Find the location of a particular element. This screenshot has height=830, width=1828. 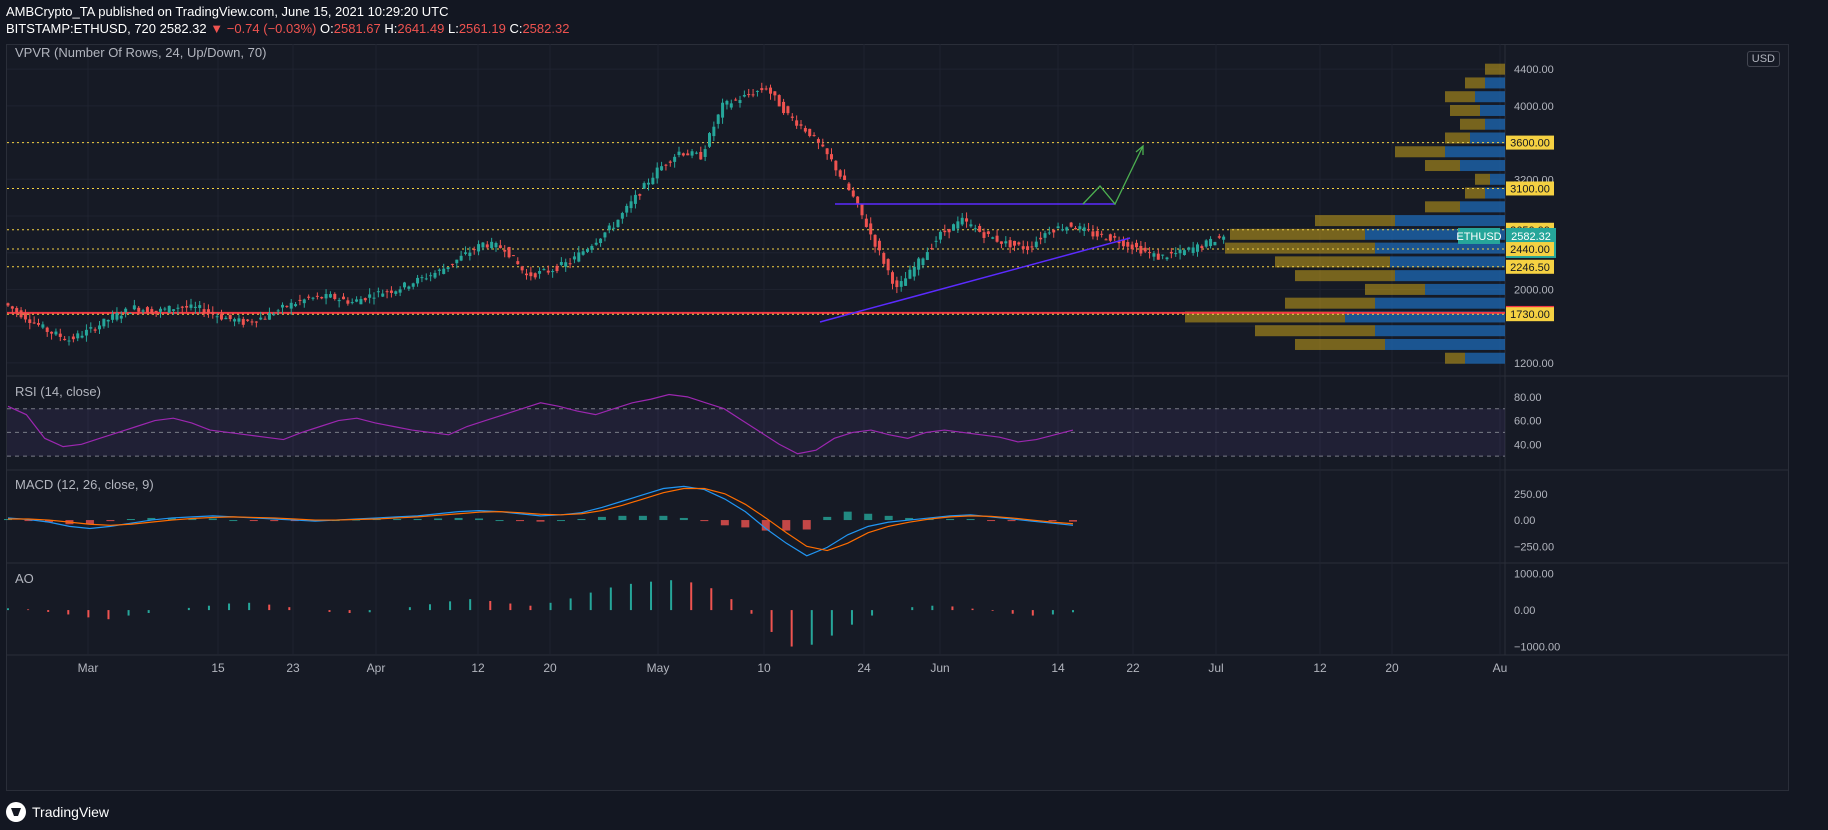

symbol-tag: ETHUSD is located at coordinates (1478, 237).